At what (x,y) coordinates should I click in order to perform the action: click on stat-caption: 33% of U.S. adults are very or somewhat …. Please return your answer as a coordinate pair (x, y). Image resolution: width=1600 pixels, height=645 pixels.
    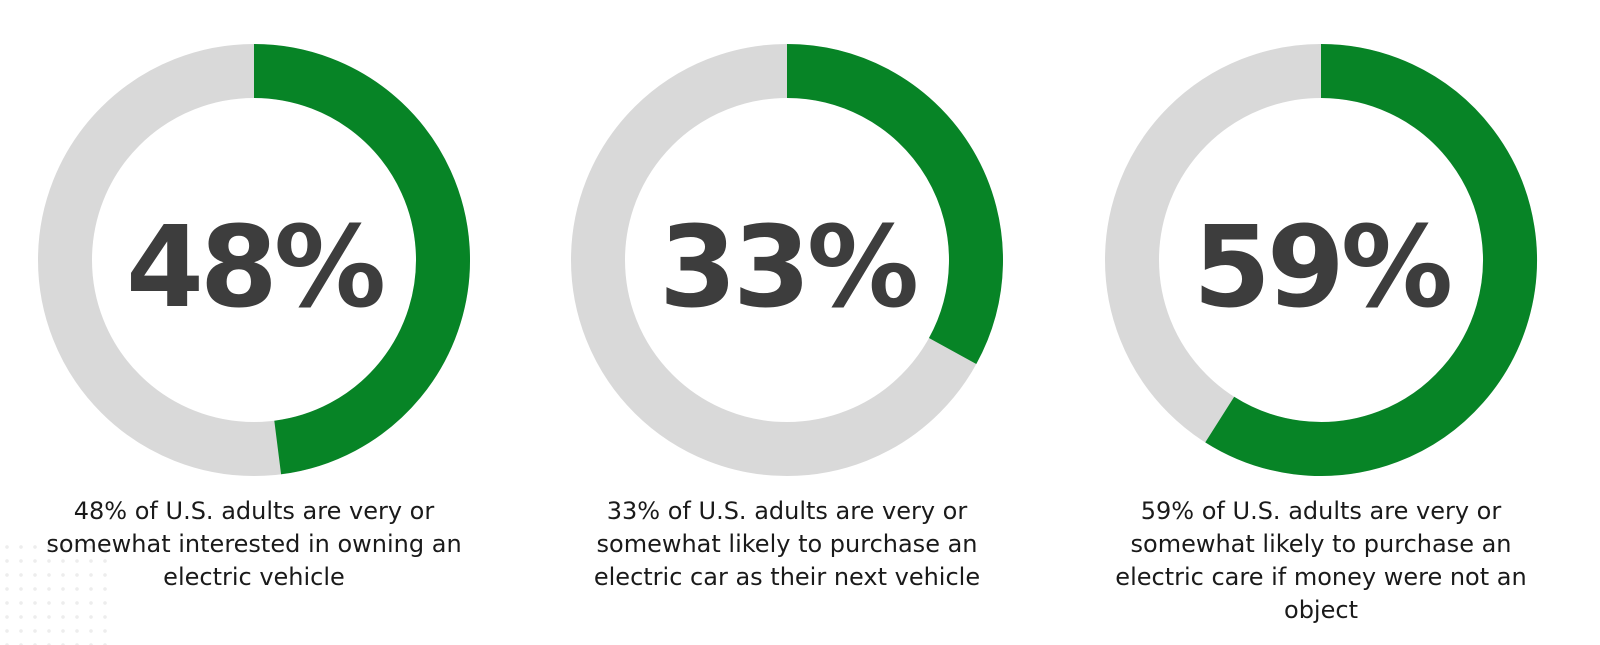
    Looking at the image, I should click on (787, 544).